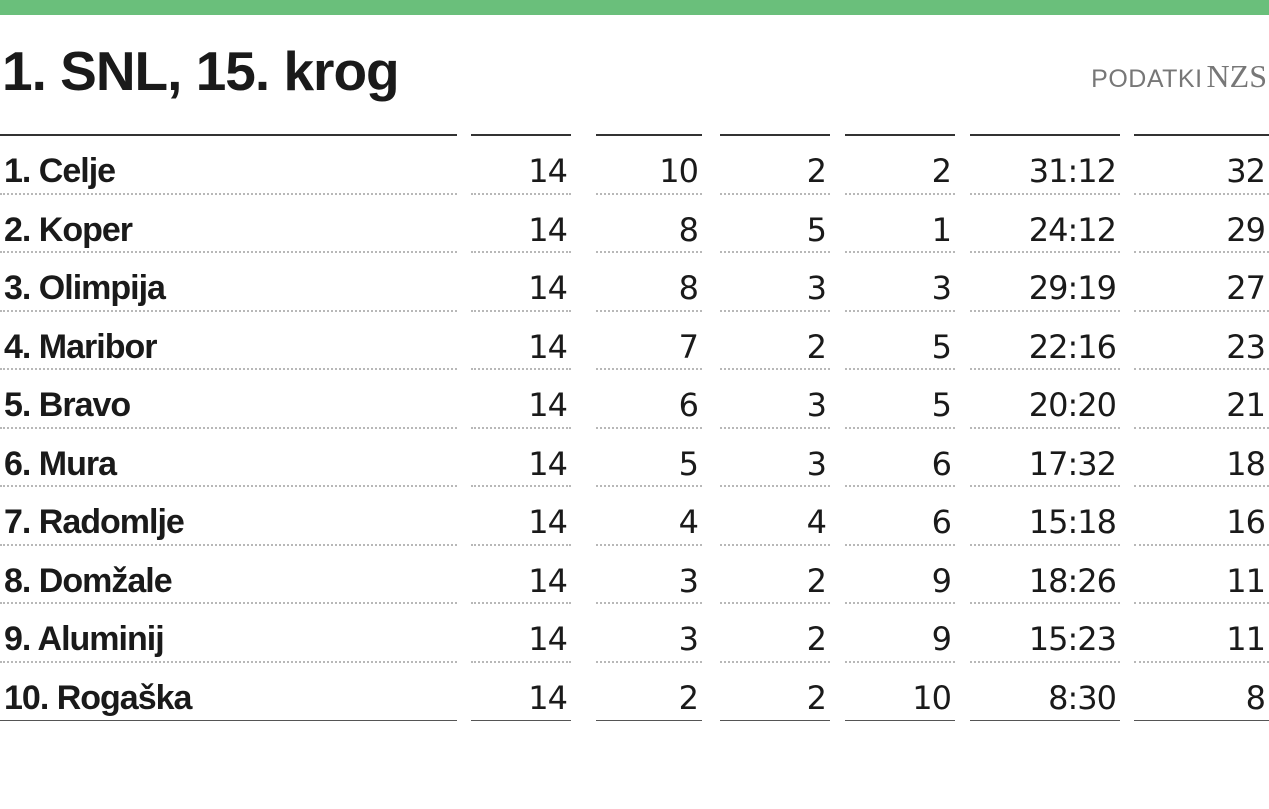 The width and height of the screenshot is (1269, 809). Describe the element at coordinates (228, 341) in the screenshot. I see `team-name: 4. Maribor` at that location.